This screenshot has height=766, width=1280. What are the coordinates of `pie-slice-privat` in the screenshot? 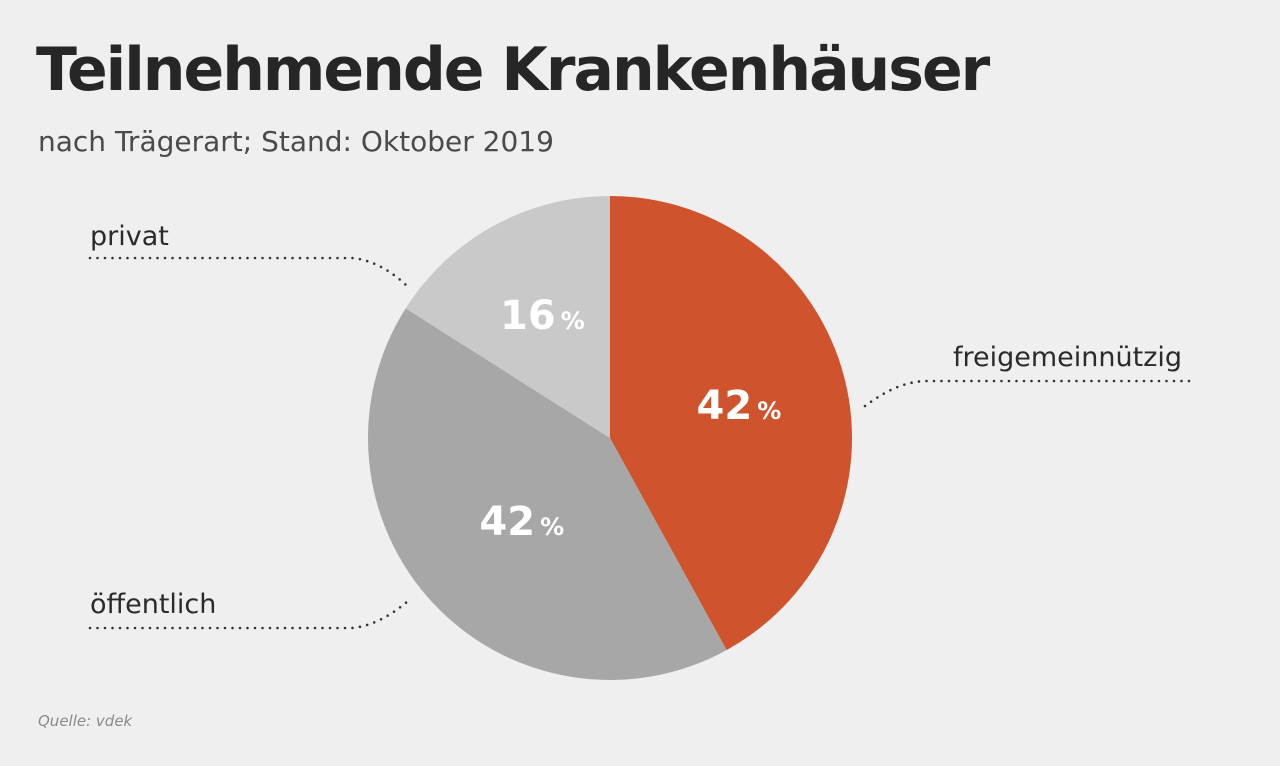 It's located at (507, 317).